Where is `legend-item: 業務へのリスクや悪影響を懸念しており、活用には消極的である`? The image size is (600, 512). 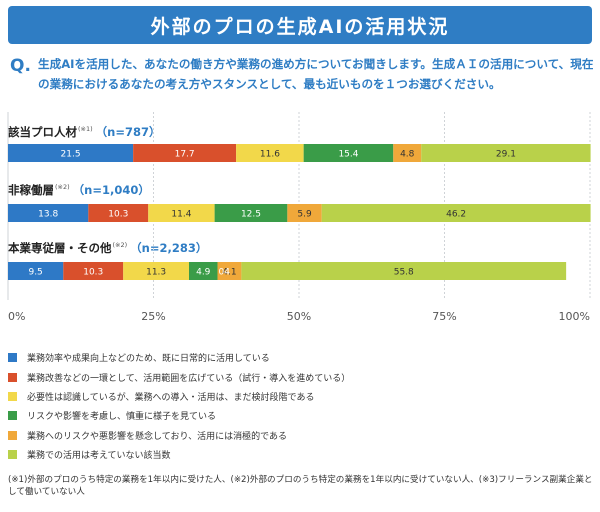 legend-item: 業務へのリスクや悪影響を懸念しており、活用には消極的である is located at coordinates (179, 435).